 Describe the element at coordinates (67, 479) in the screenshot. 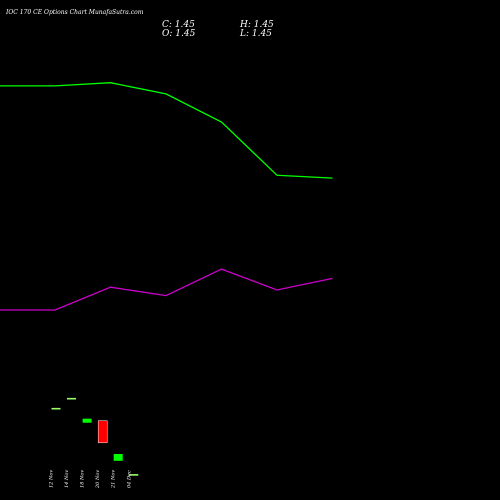

I see `x-tick-label: 14 Nov` at that location.